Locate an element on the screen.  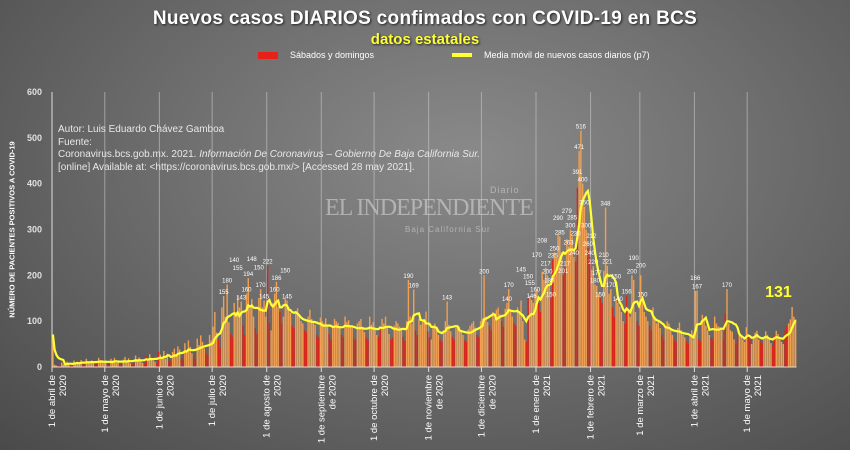
bar-value-label: 350 is located at coordinates (584, 204).